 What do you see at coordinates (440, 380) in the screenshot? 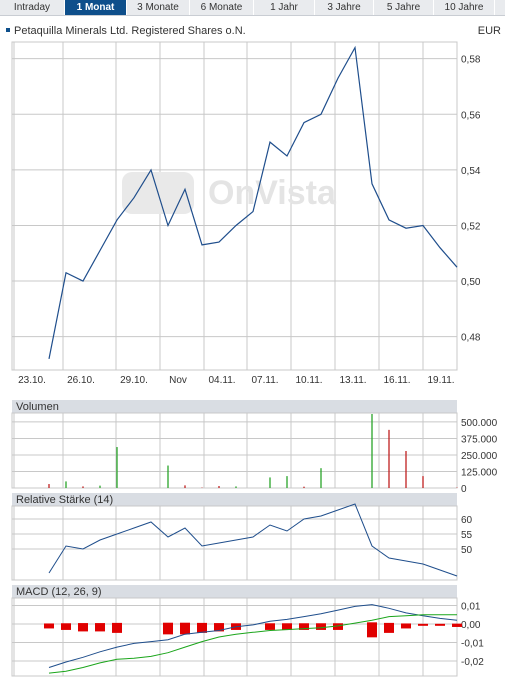
I see `price-x-tick: 19.11.` at bounding box center [440, 380].